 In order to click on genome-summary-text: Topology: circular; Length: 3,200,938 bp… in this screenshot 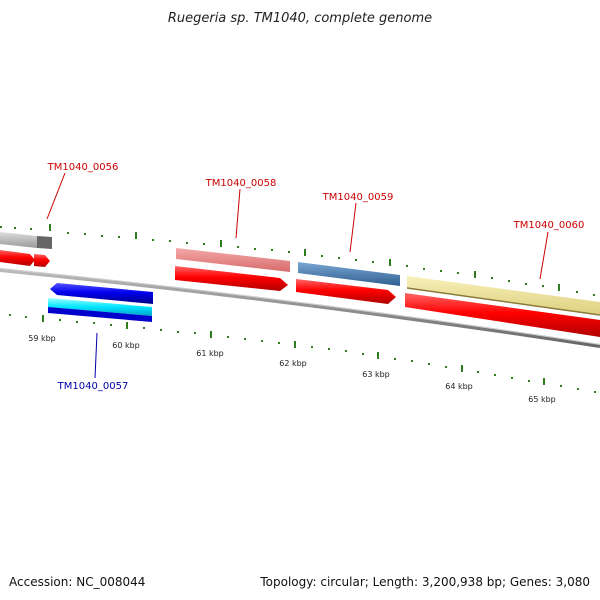, I will do `click(424, 582)`.